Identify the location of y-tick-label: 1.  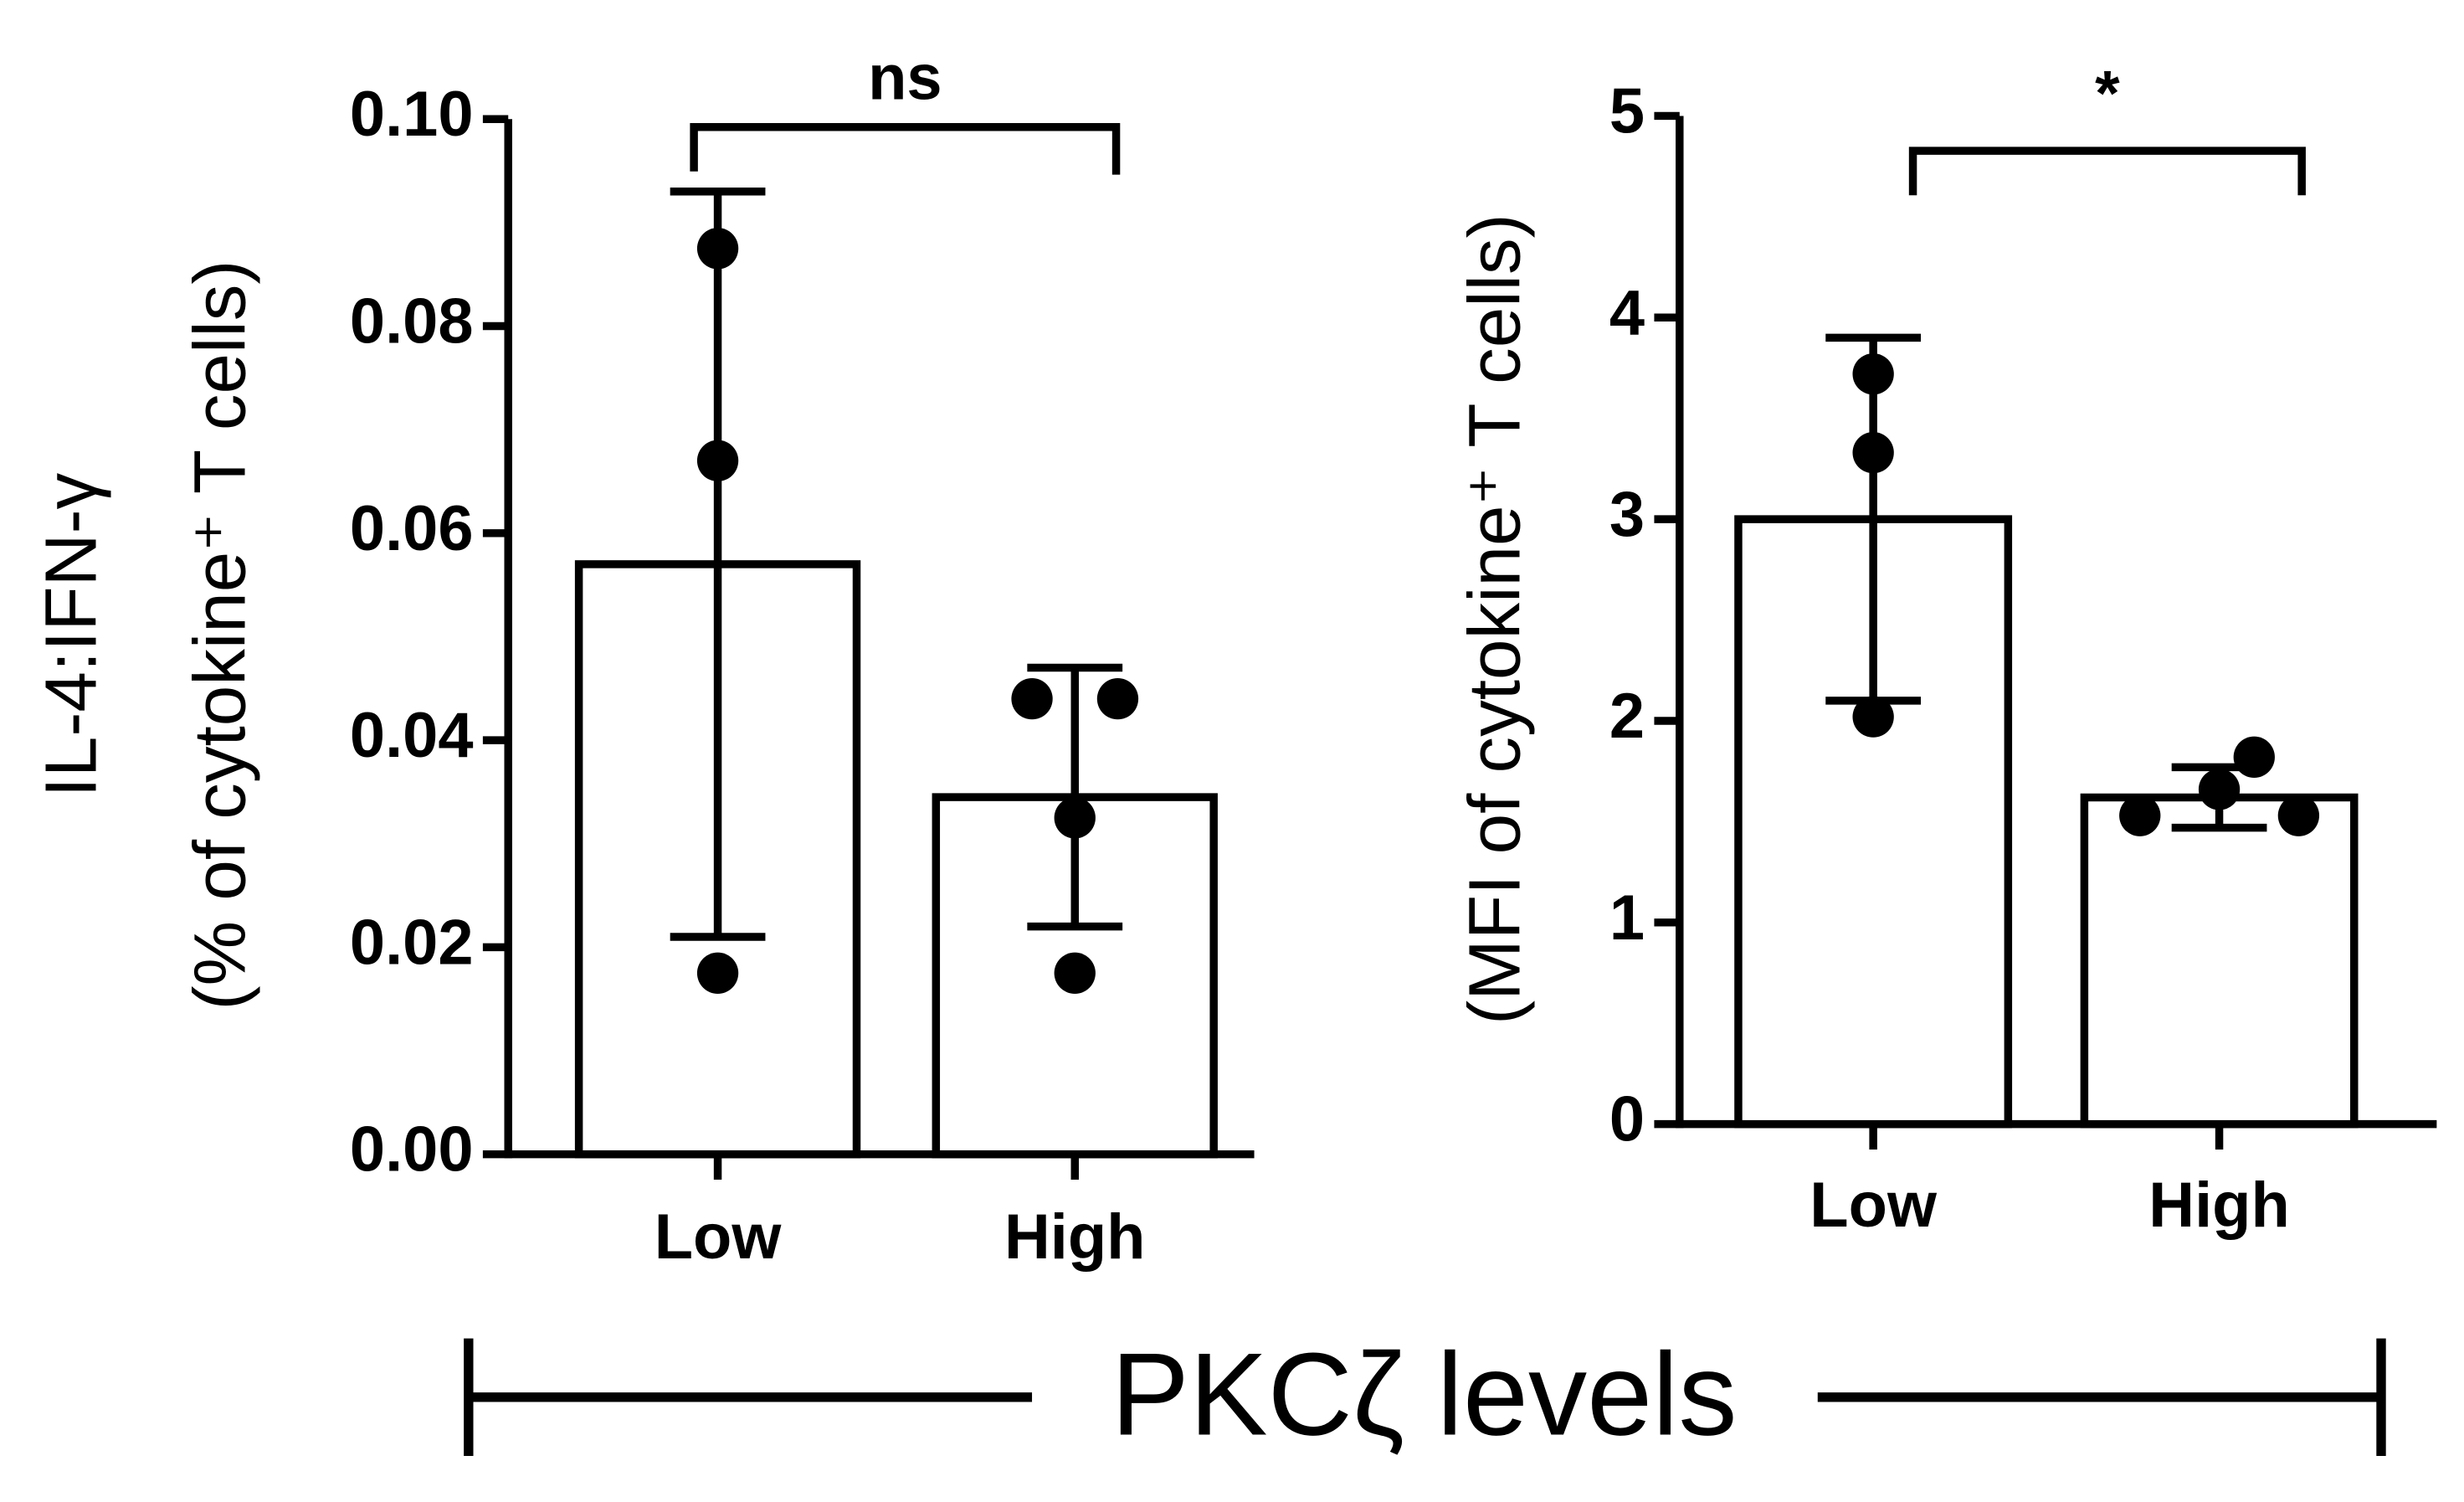
(1627, 918).